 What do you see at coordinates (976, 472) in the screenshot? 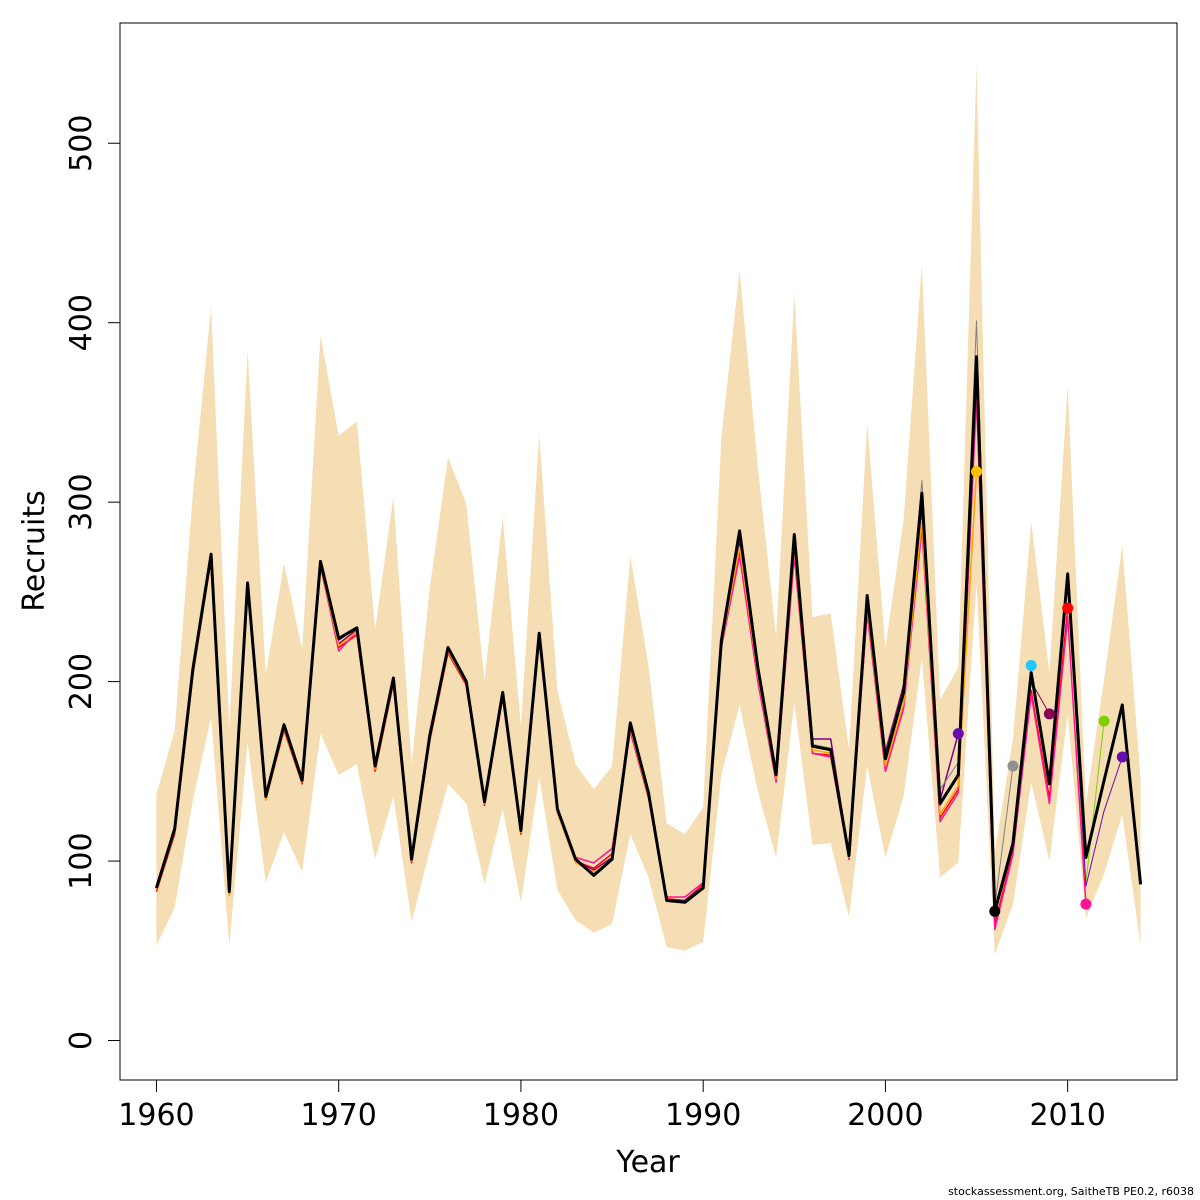
I see `end-point-2005` at bounding box center [976, 472].